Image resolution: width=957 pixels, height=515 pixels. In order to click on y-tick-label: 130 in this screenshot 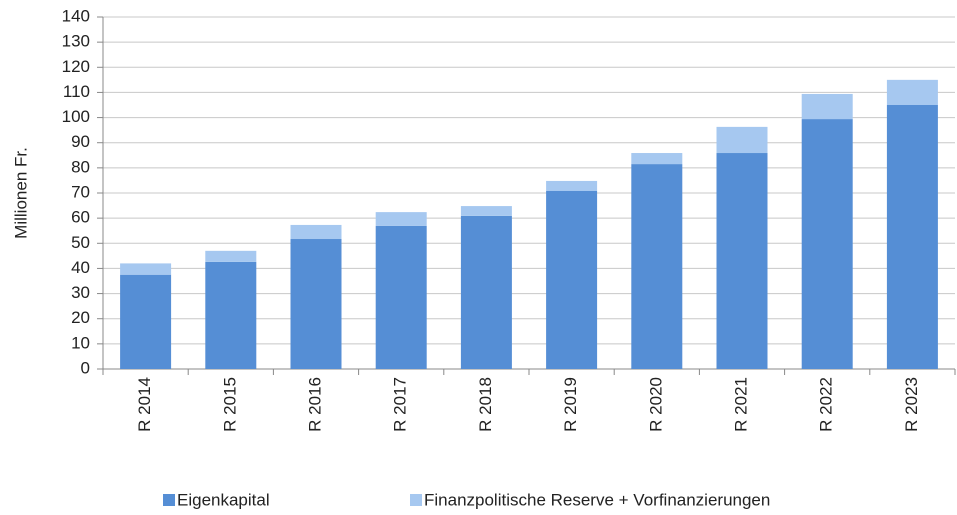, I will do `click(76, 41)`.